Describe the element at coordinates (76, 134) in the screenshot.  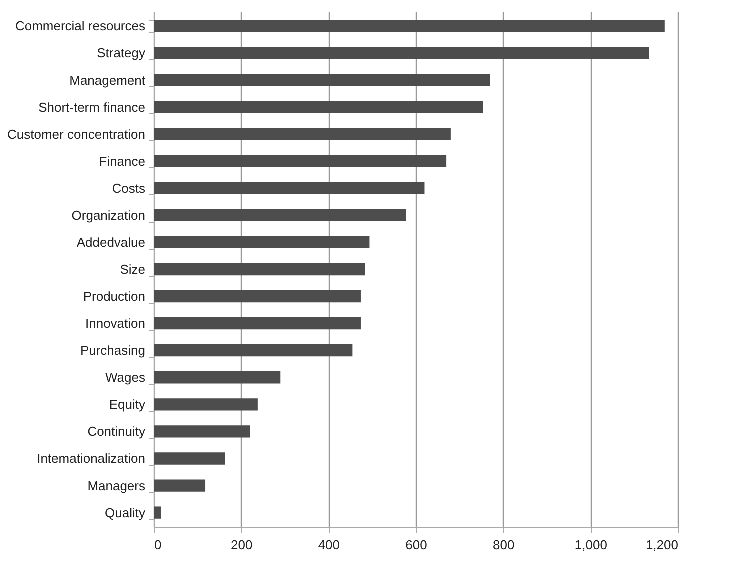
I see `y-tick-label: Customer concentration` at that location.